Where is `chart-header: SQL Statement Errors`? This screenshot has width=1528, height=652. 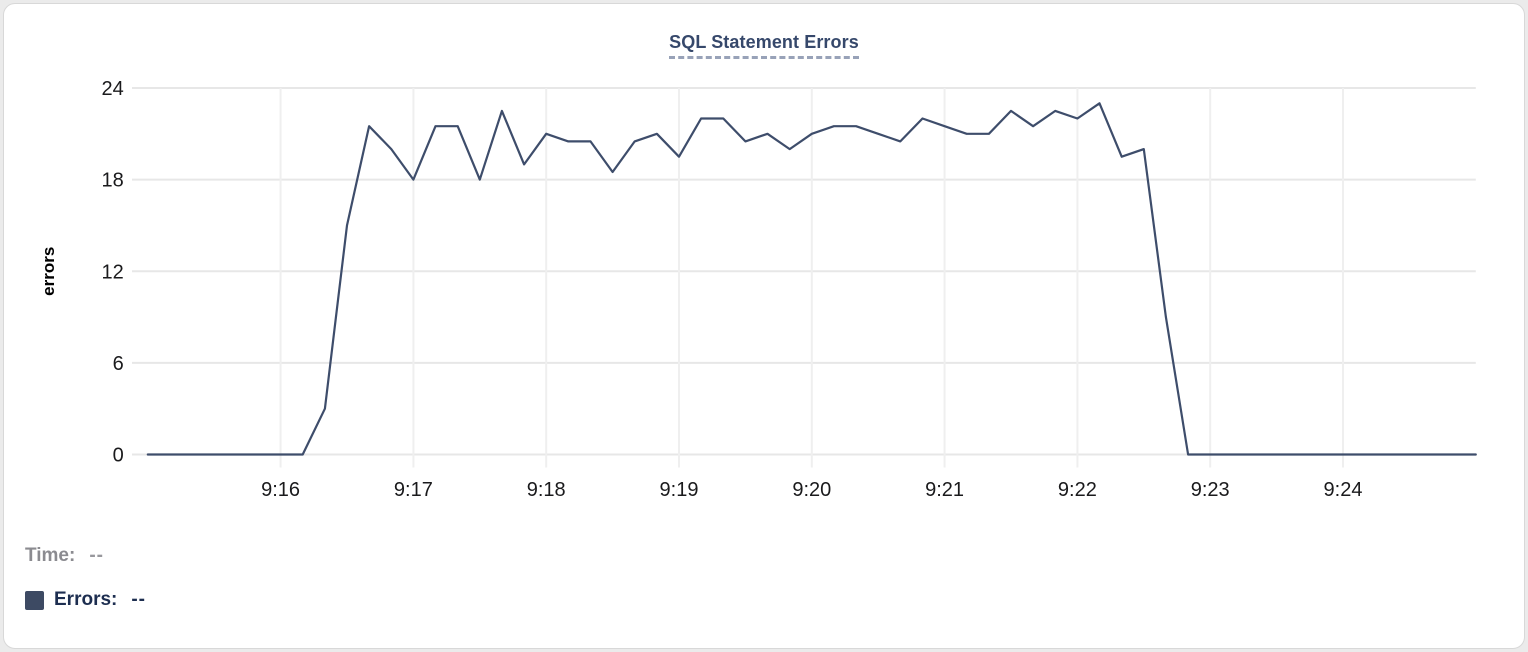
chart-header: SQL Statement Errors is located at coordinates (764, 45).